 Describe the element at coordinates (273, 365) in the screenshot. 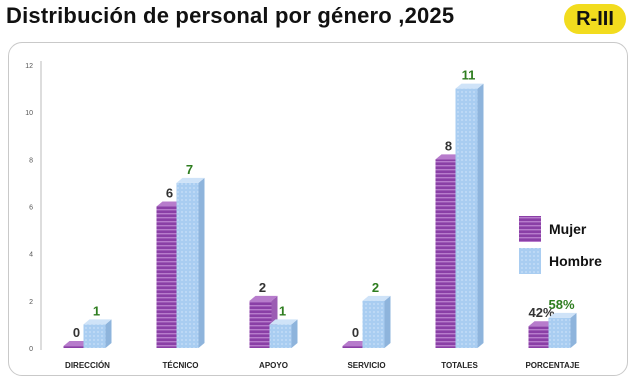

I see `category-label: APOYO` at that location.